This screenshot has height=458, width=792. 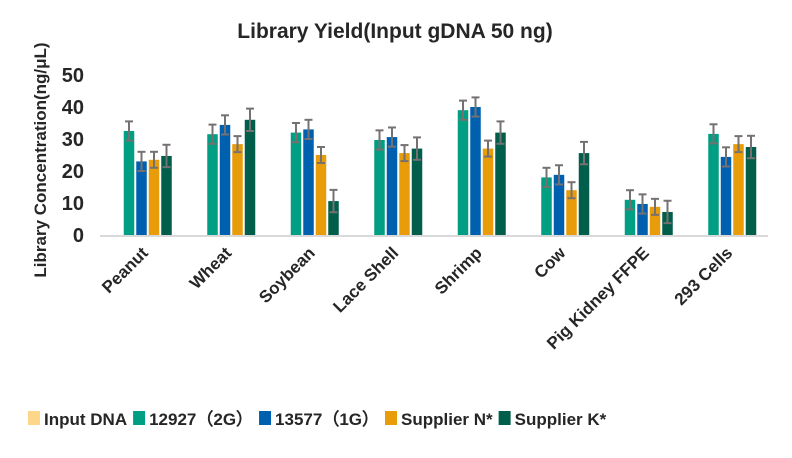 I want to click on y-tick-label: 30, so click(x=73, y=140).